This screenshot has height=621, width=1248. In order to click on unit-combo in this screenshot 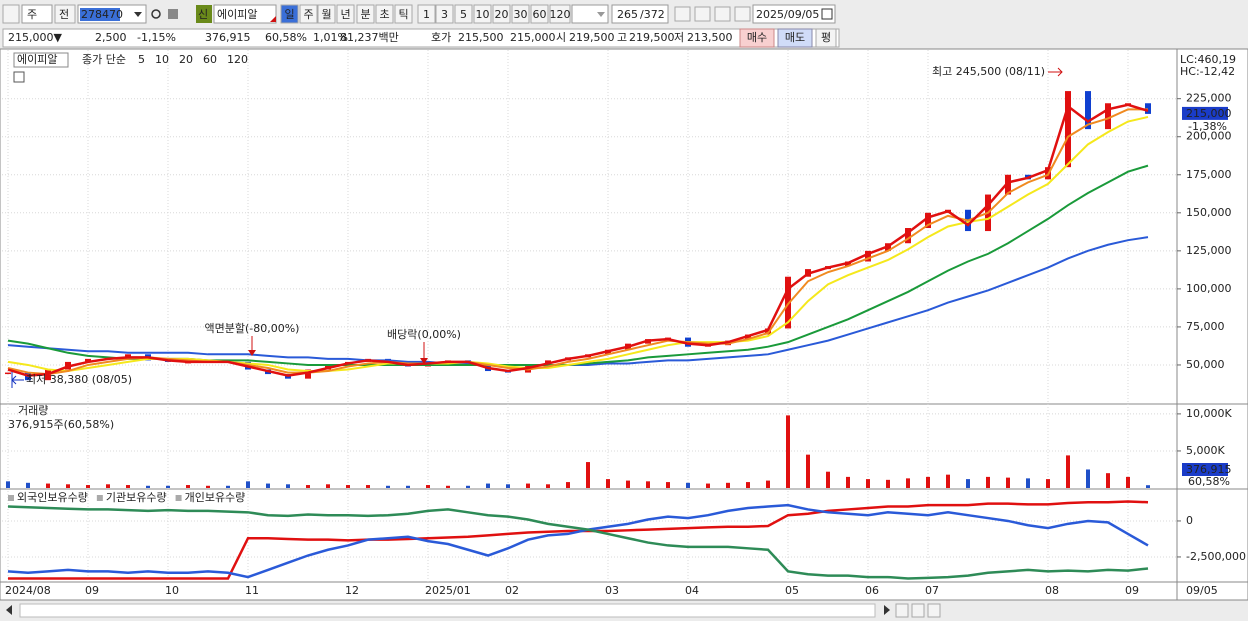, I will do `click(590, 14)`.